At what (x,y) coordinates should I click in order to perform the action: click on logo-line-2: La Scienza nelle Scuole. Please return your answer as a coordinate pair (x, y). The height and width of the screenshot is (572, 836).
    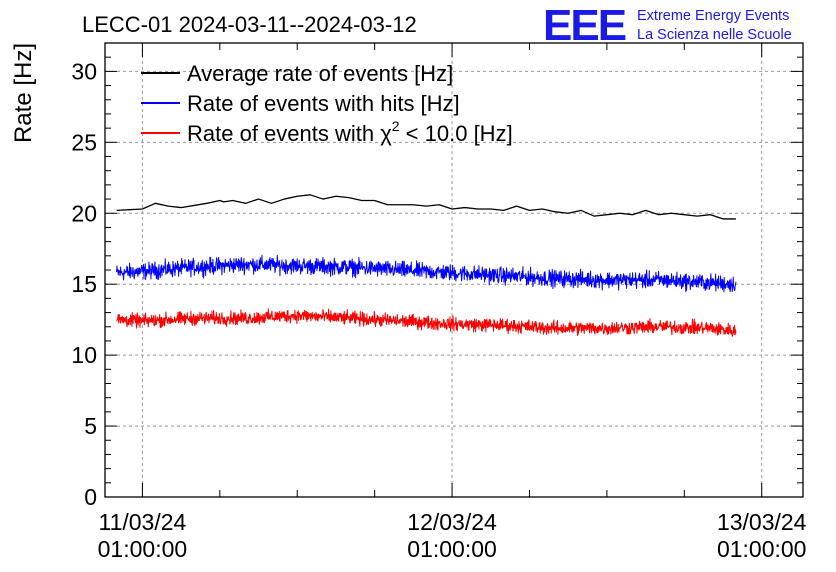
    Looking at the image, I should click on (714, 35).